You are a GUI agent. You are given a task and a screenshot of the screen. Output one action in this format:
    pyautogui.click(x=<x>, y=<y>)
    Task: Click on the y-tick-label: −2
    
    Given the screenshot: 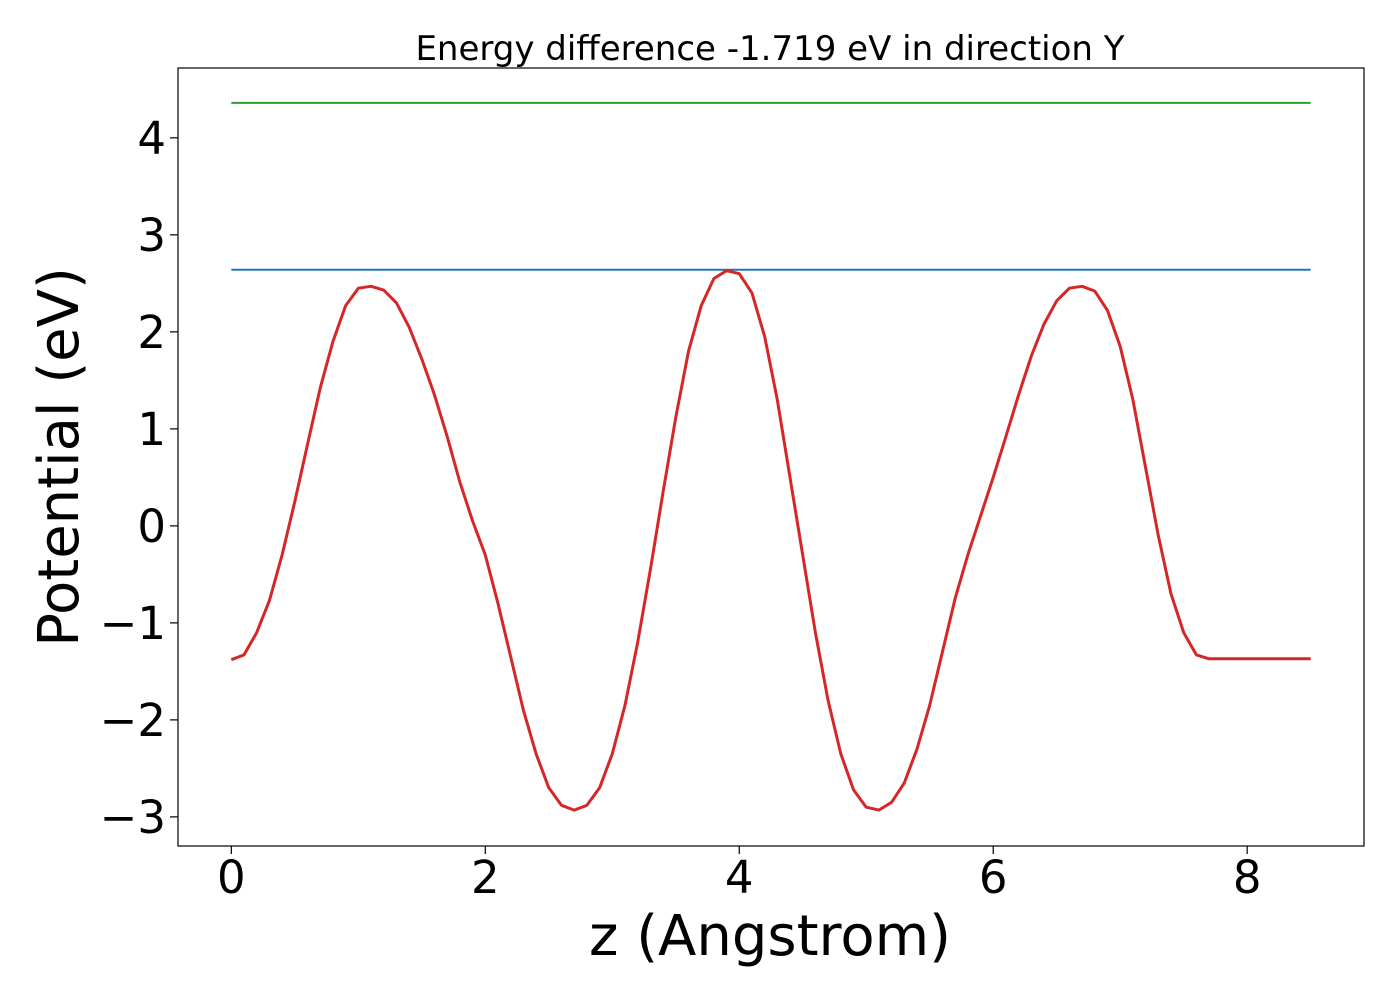 What is the action you would take?
    pyautogui.click(x=133, y=720)
    